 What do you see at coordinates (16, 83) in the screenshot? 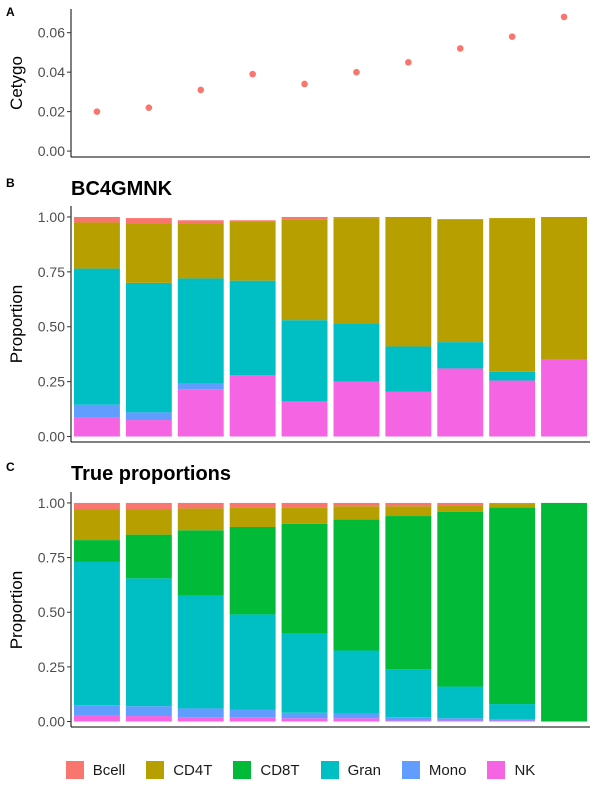
I see `y-axis-label: Cetygo` at bounding box center [16, 83].